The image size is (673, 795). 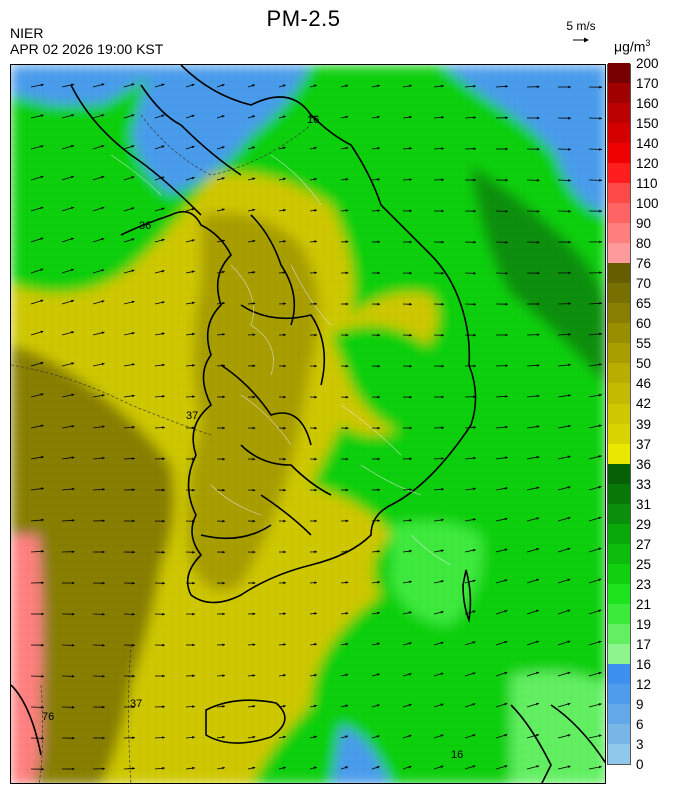 What do you see at coordinates (644, 504) in the screenshot?
I see `colorbar-tick-label: 31` at bounding box center [644, 504].